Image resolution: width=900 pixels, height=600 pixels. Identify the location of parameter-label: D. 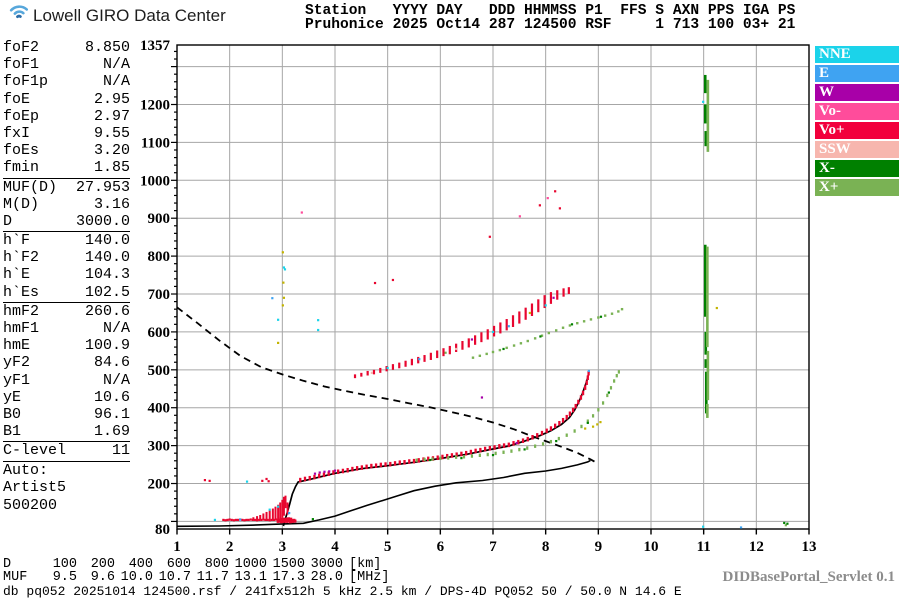
(8, 221).